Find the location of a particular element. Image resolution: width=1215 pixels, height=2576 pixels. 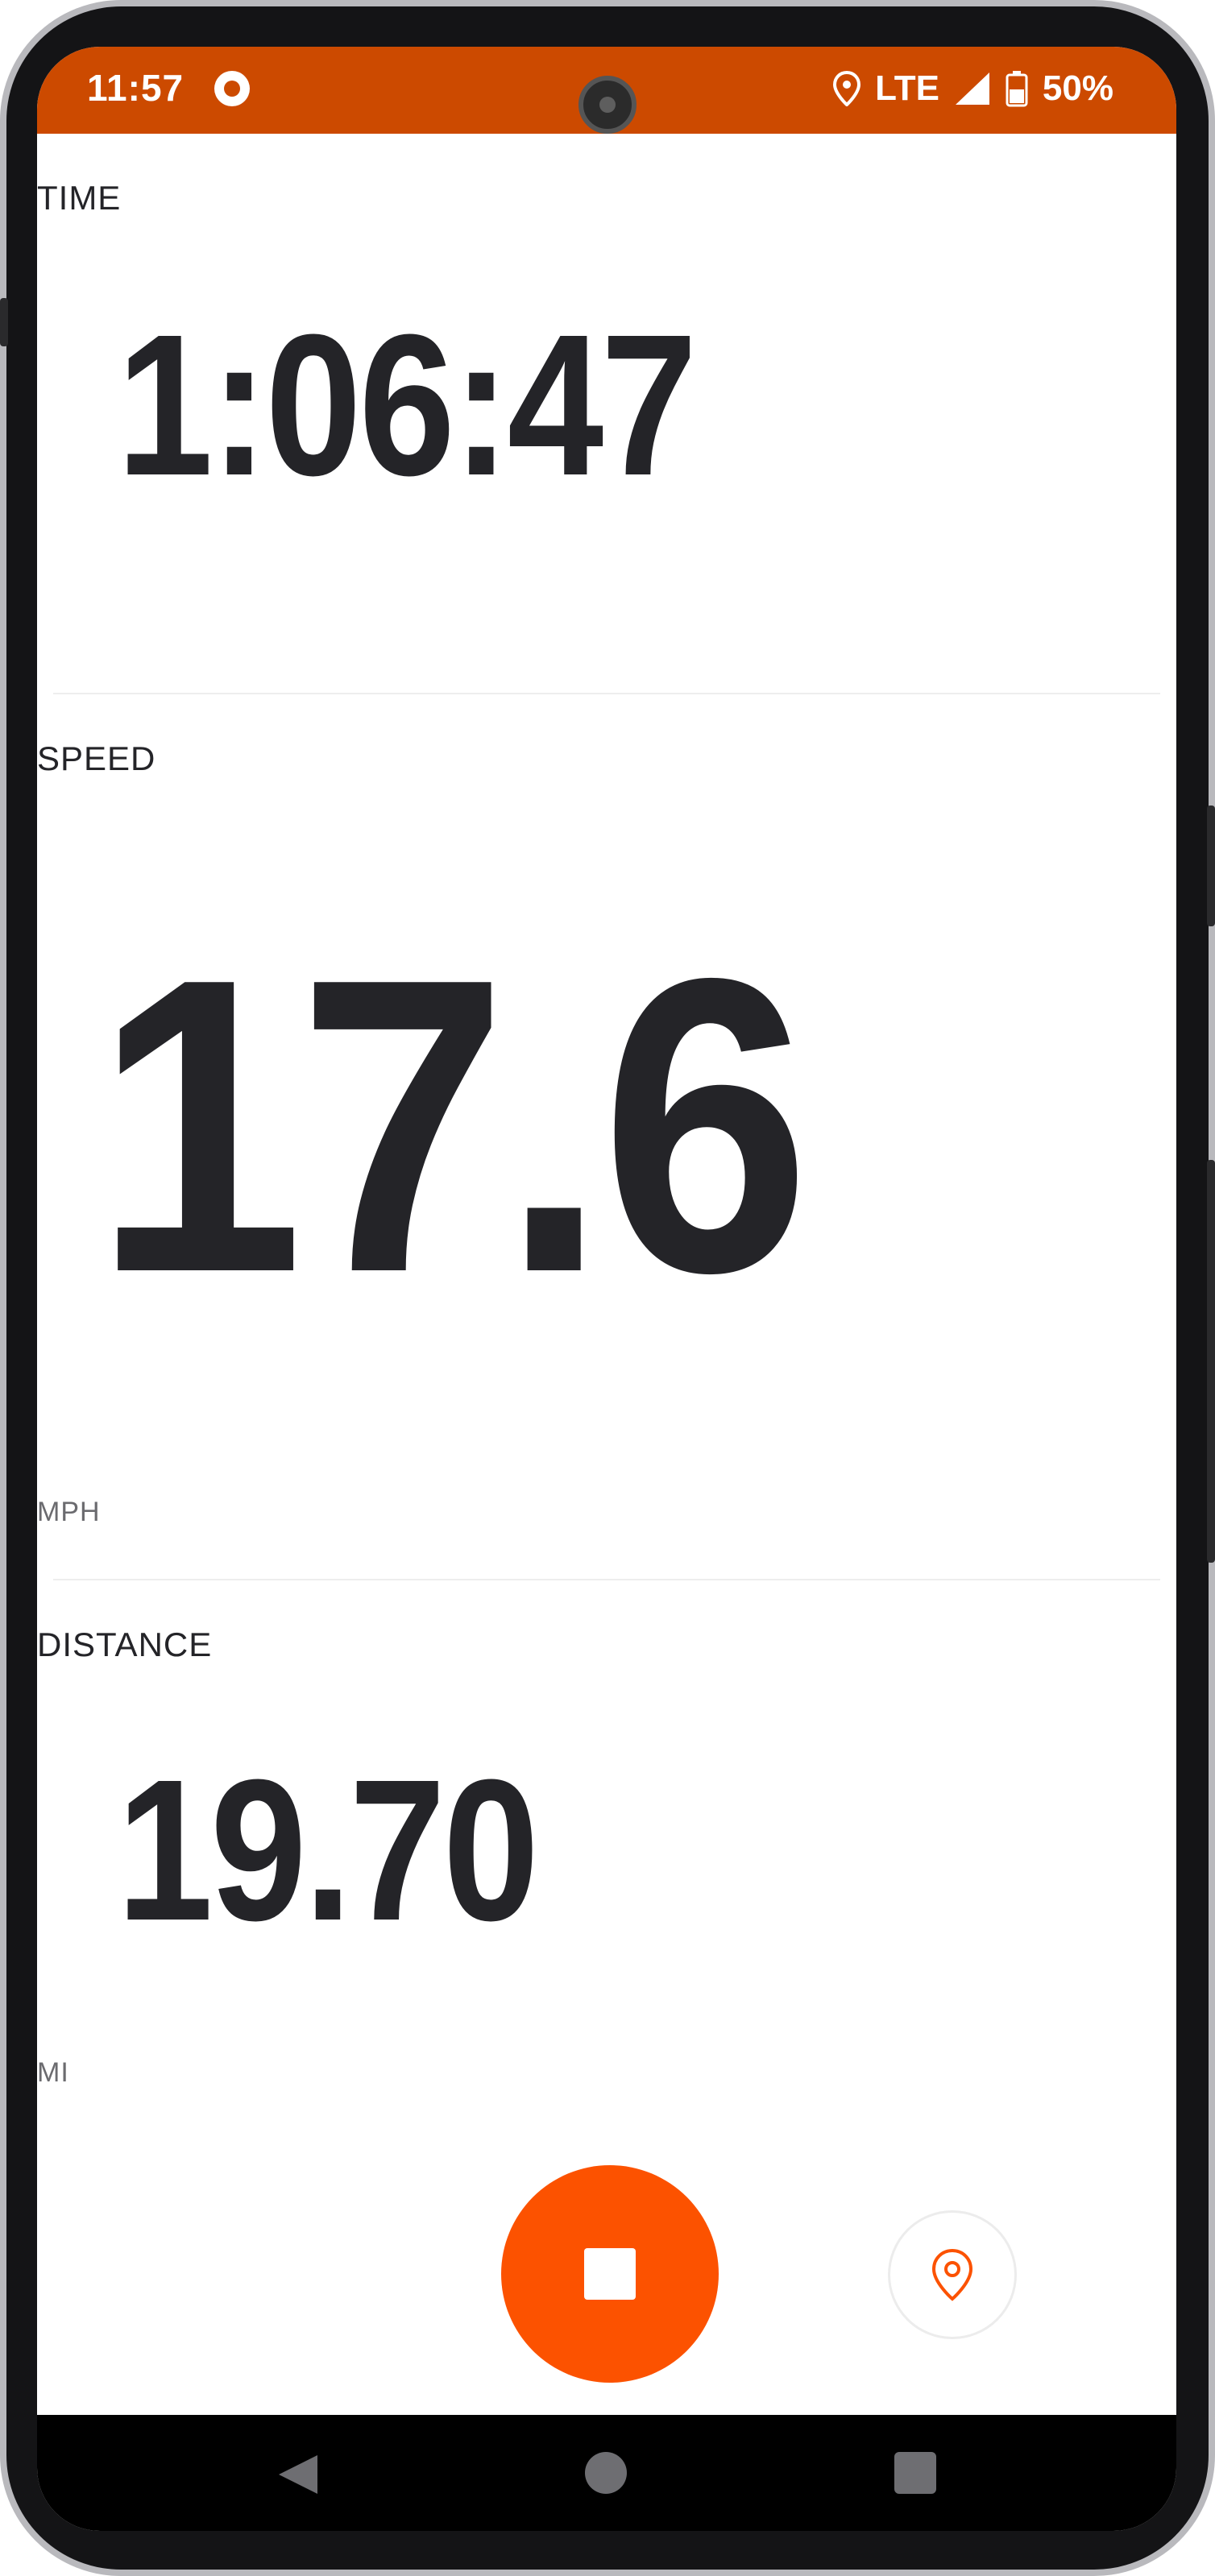

signal-icon is located at coordinates (972, 88).